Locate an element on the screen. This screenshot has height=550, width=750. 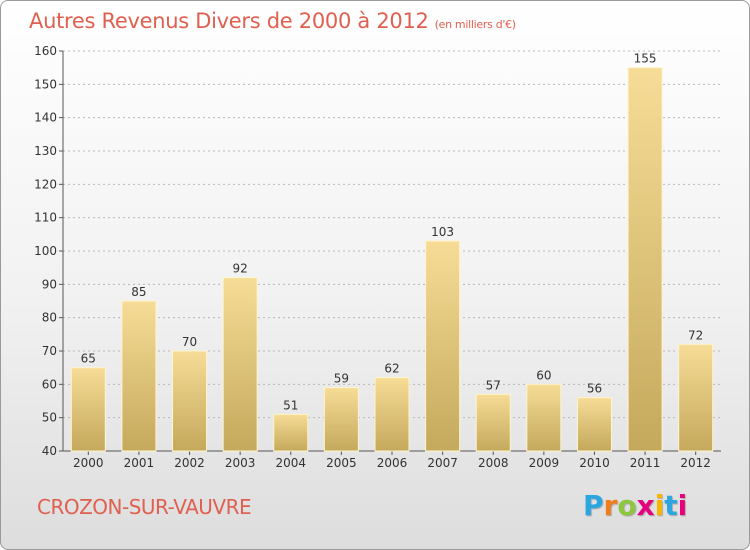
bar-2012 is located at coordinates (696, 397).